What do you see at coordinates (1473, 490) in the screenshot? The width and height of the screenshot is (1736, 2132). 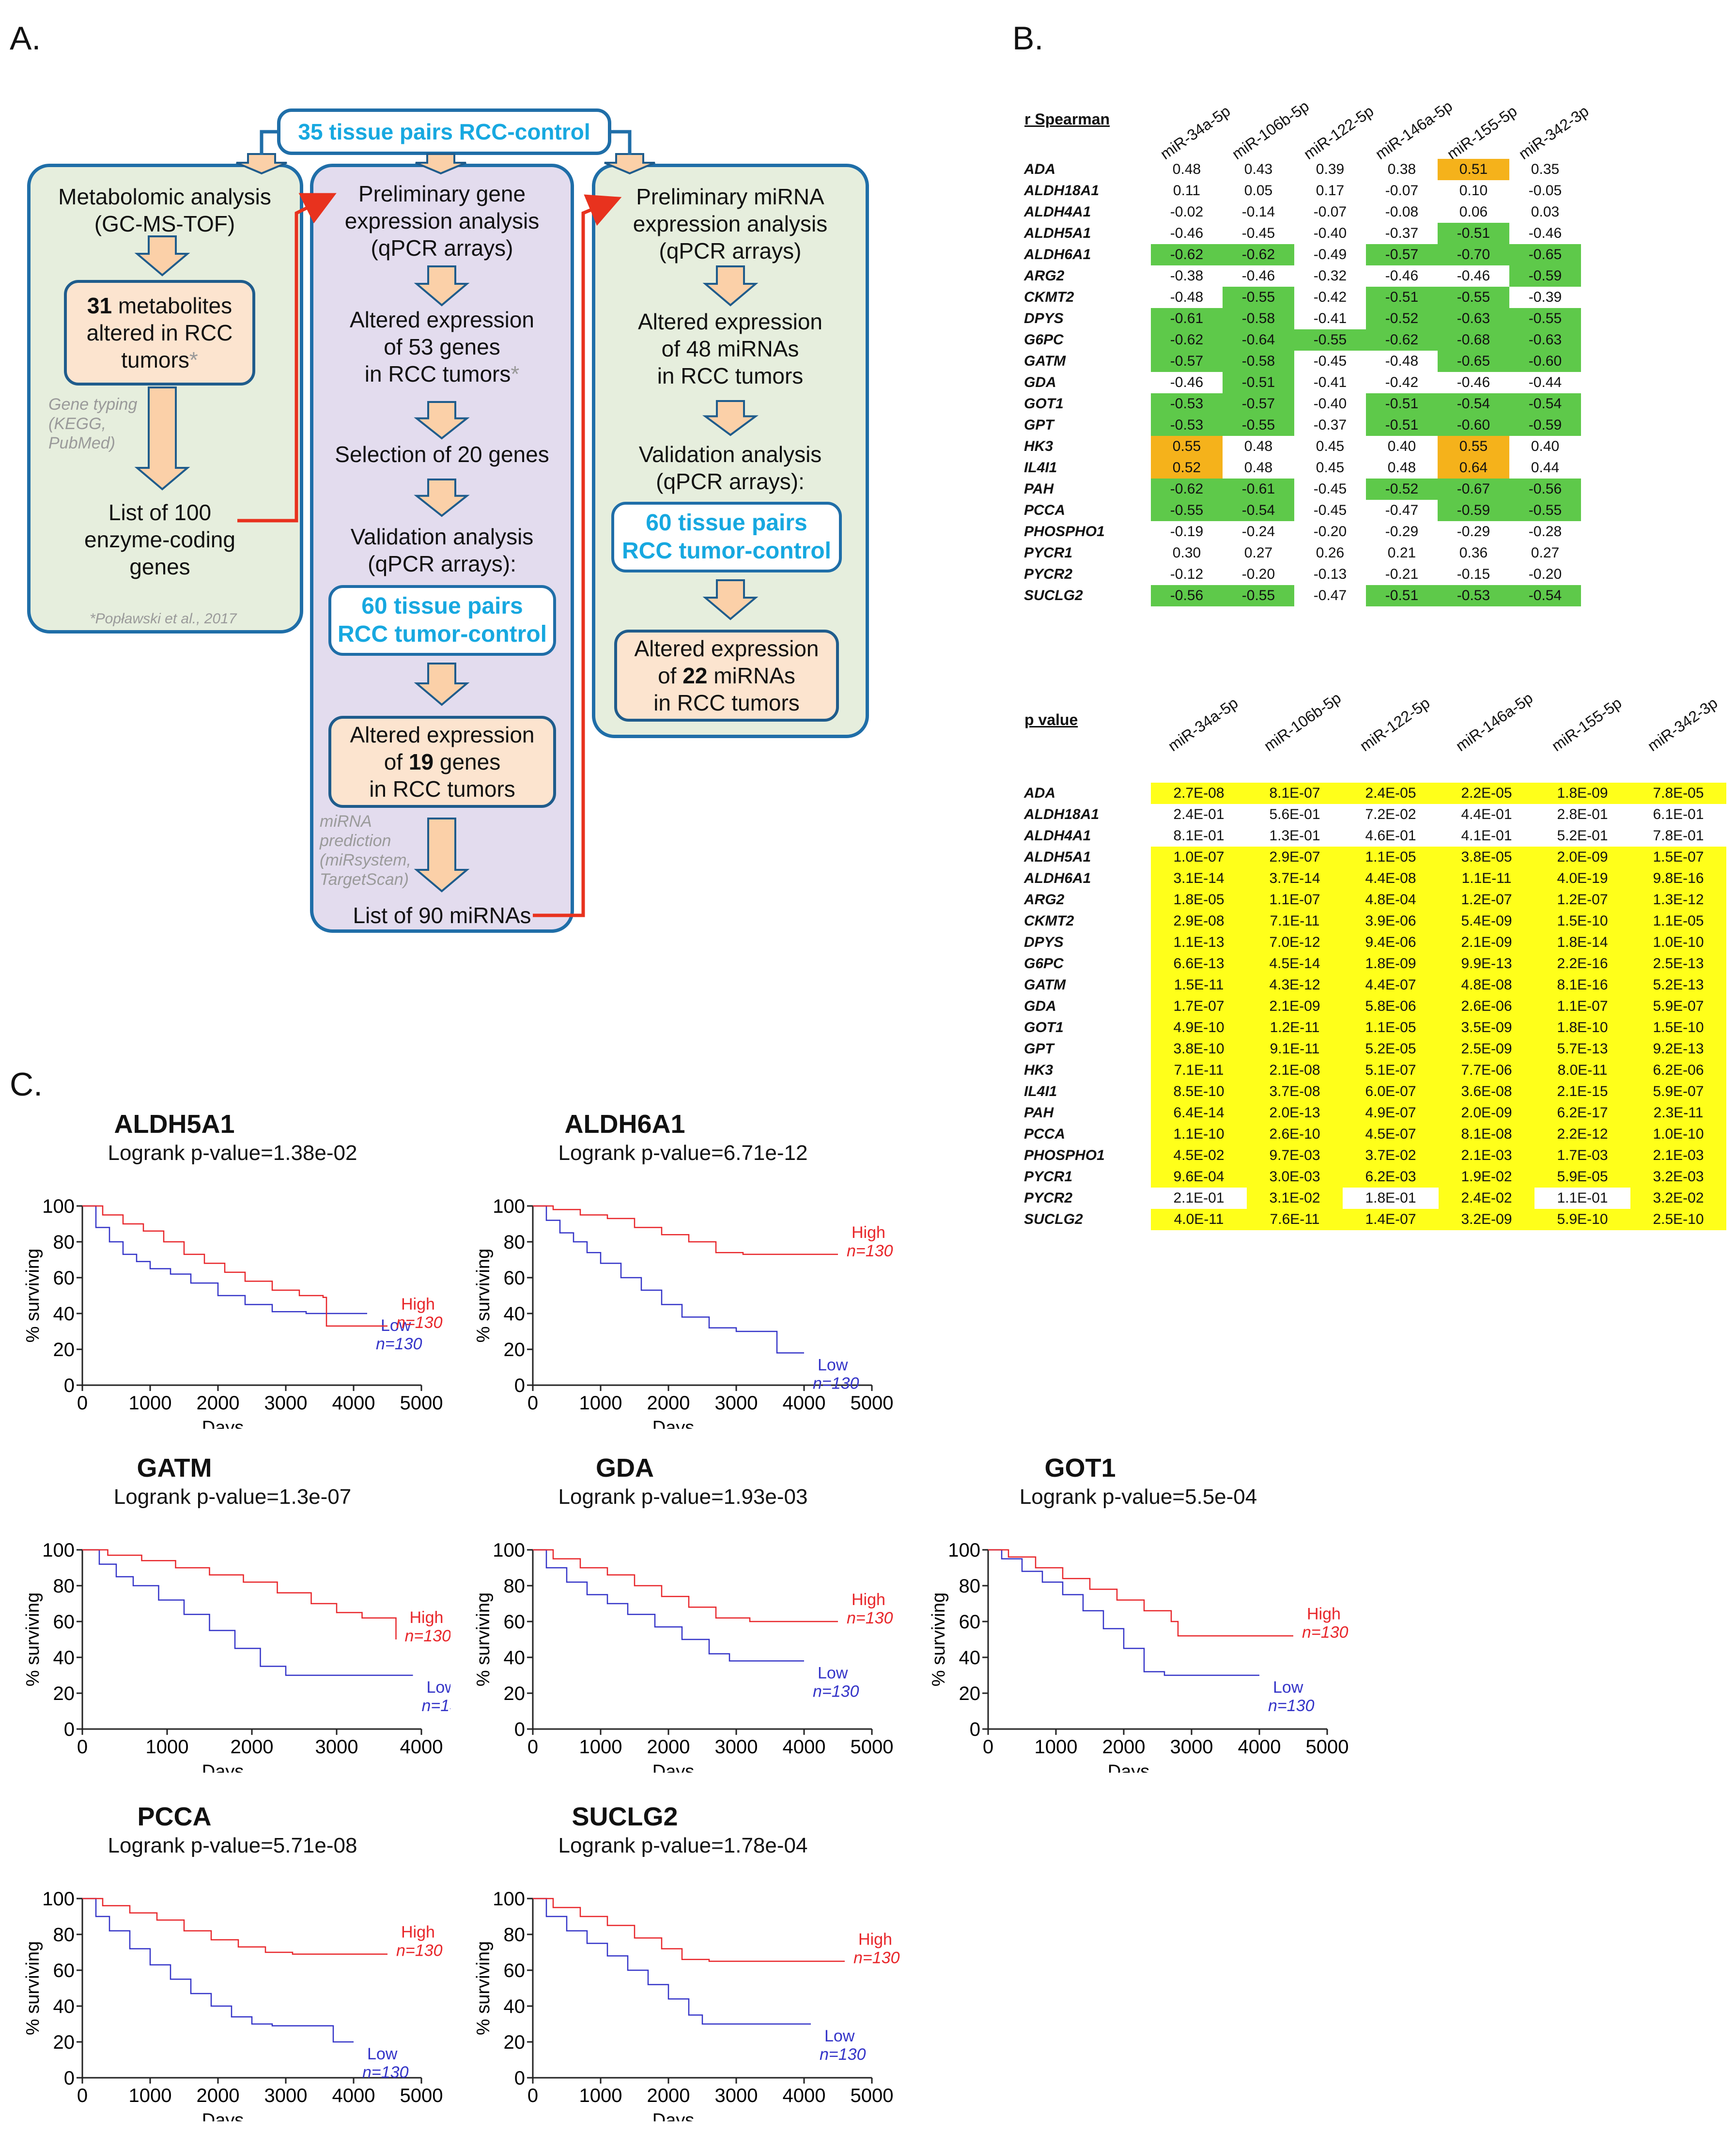 I see `table-cell: -0.67` at bounding box center [1473, 490].